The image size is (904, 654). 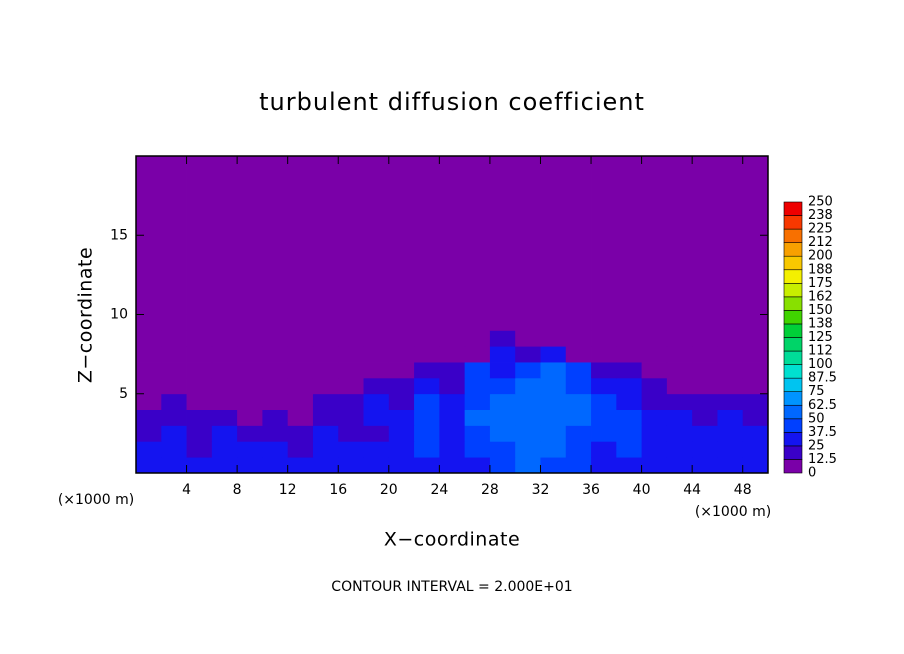 I want to click on x-tick-label: 4, so click(x=186, y=490).